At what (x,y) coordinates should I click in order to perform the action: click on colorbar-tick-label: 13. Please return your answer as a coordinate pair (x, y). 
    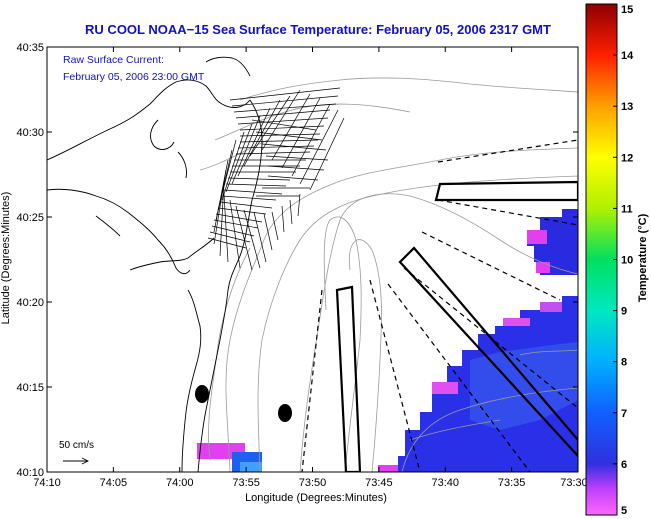
    Looking at the image, I should click on (627, 107).